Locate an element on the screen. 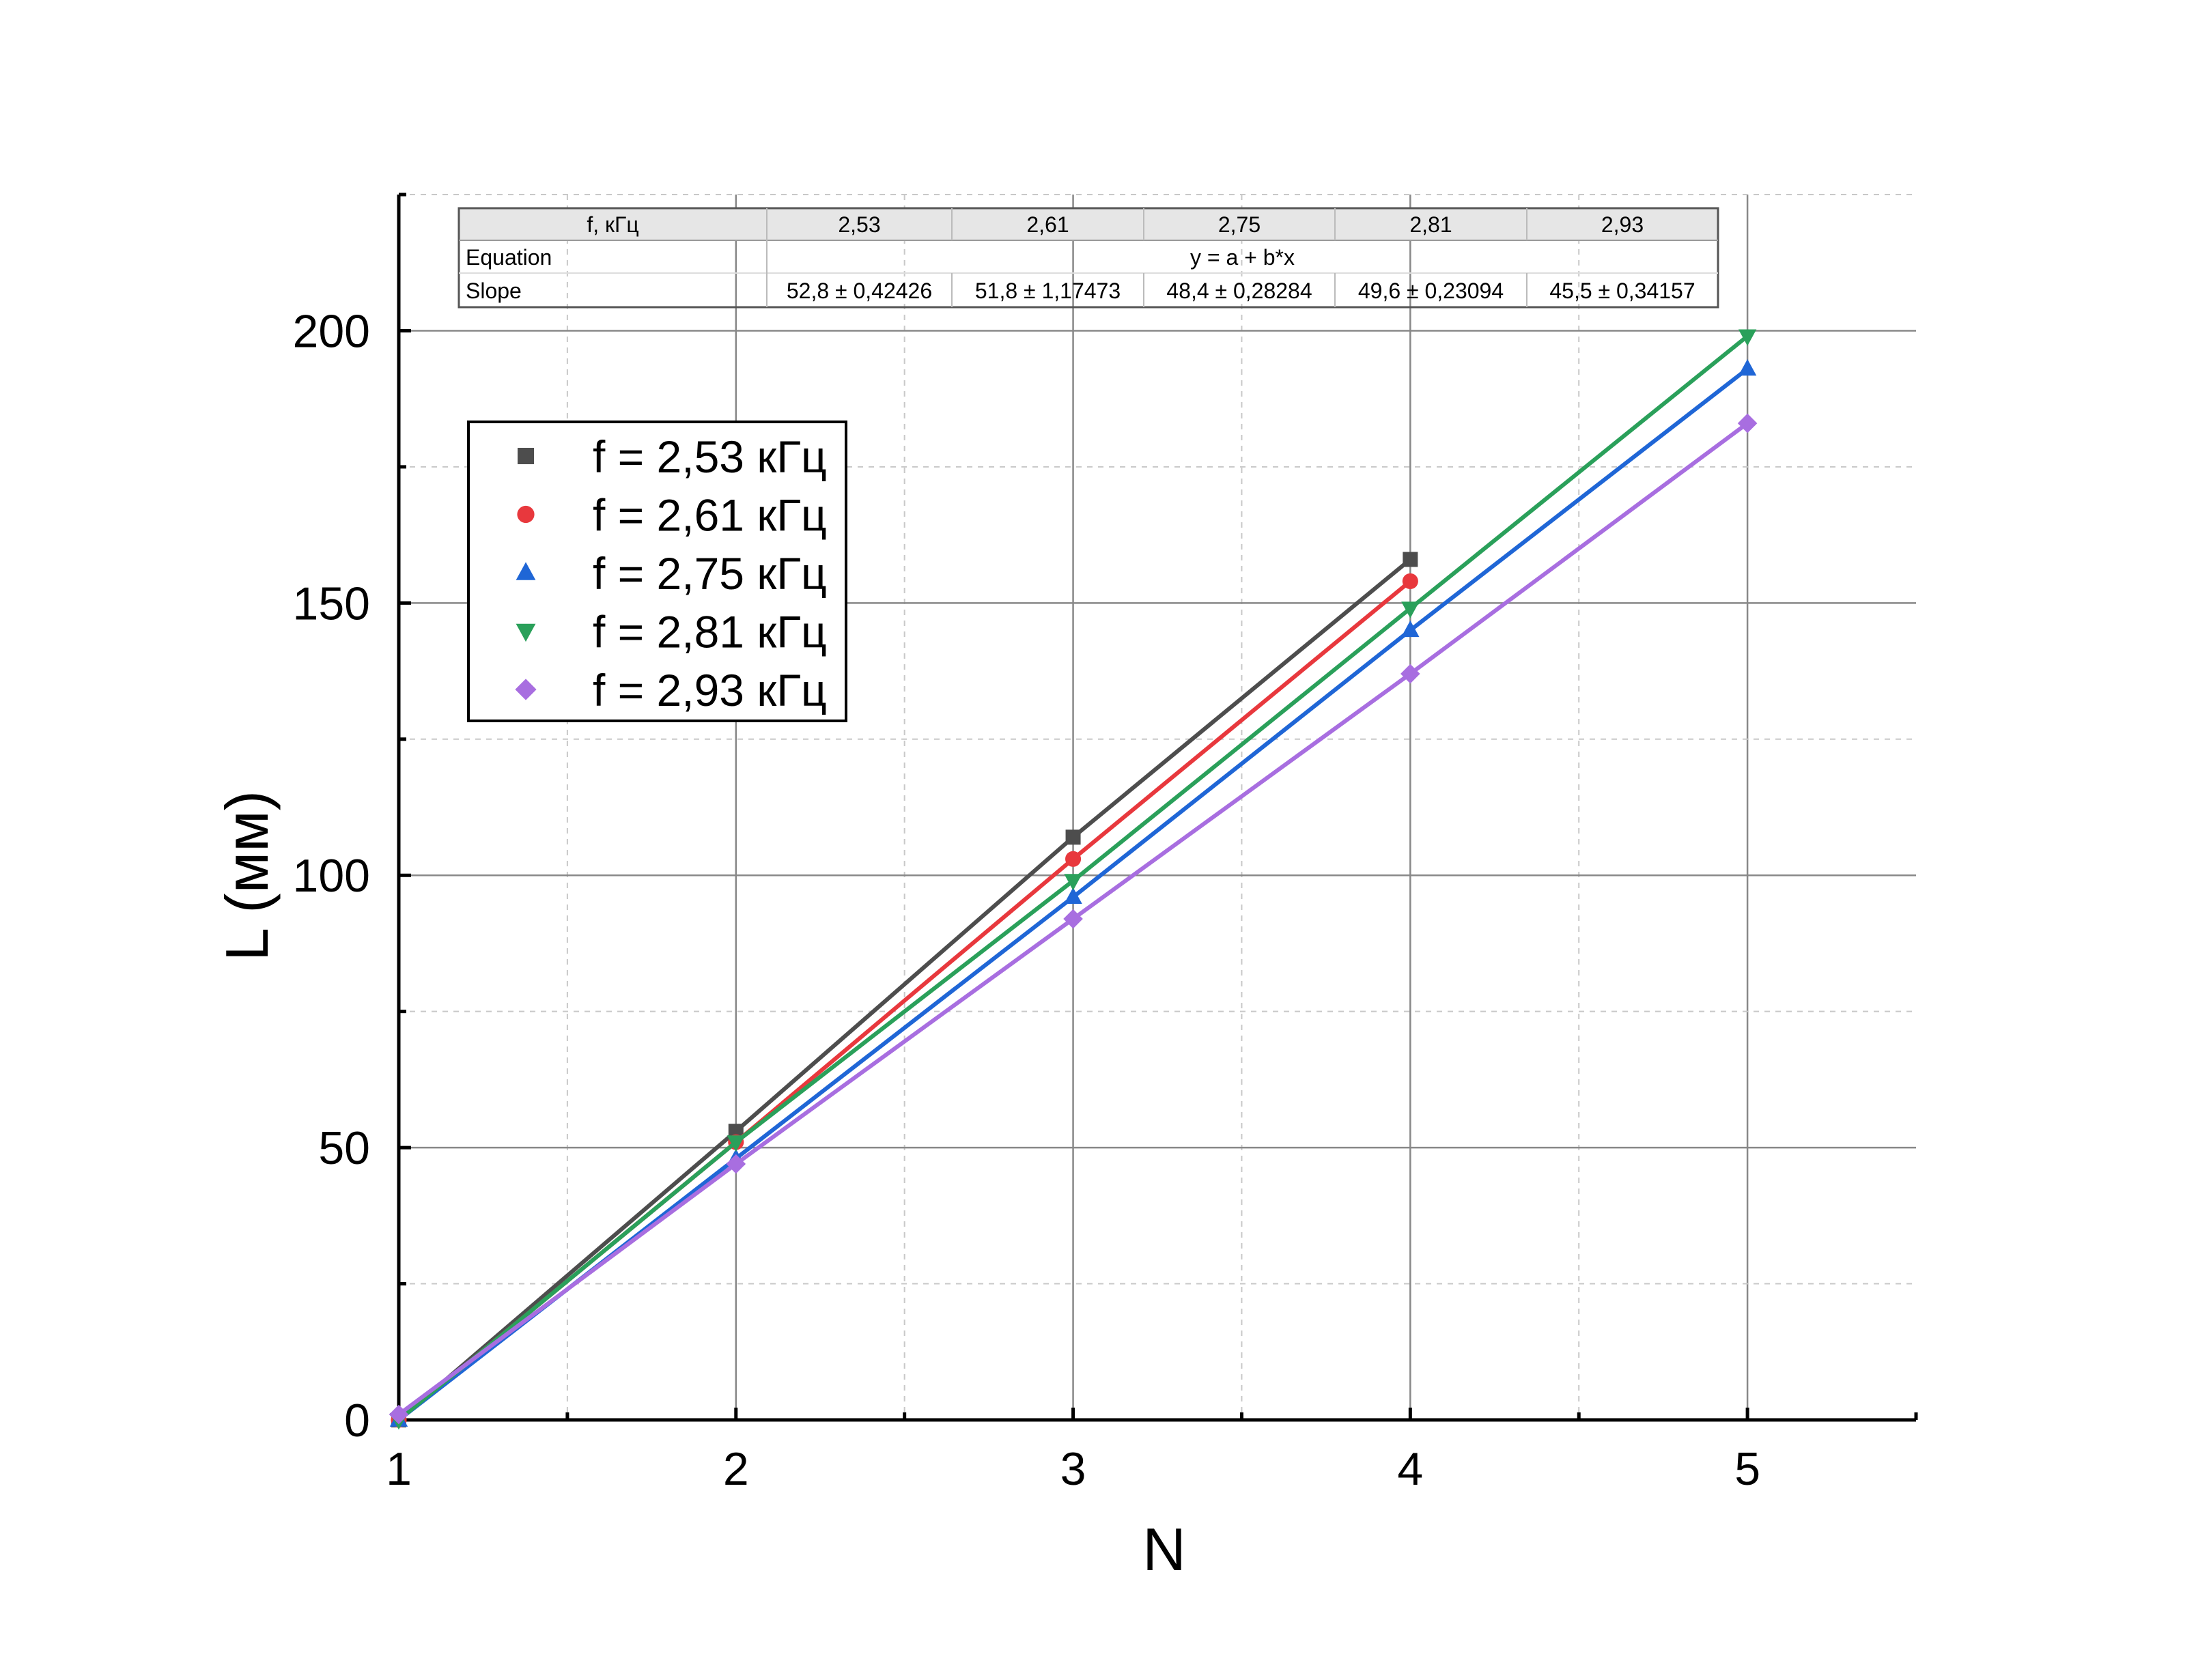 The height and width of the screenshot is (1680, 2196). legend-label: f = 2,61 кГц is located at coordinates (710, 515).